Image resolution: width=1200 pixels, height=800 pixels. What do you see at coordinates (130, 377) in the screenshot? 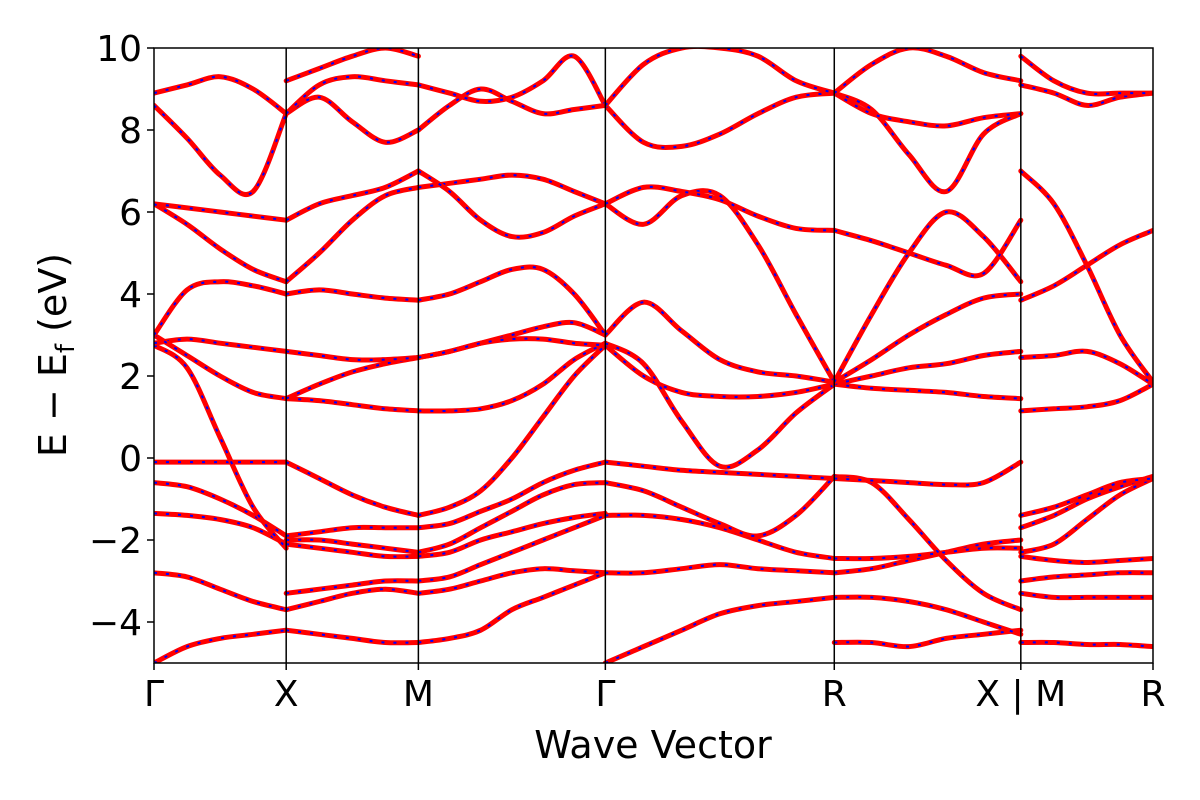
I see `y-tick-label: 2` at bounding box center [130, 377].